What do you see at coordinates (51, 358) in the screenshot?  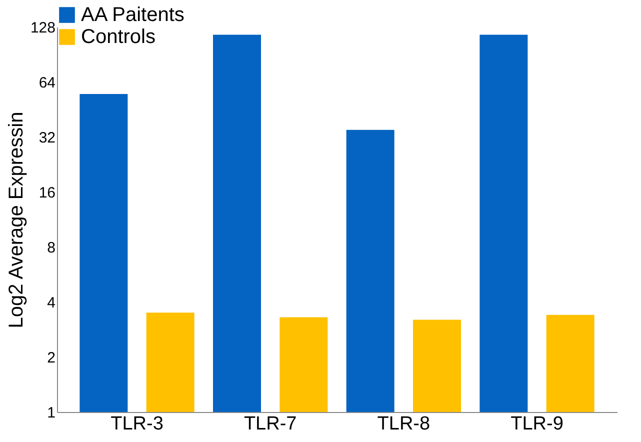 I see `y-tick-label: 2` at bounding box center [51, 358].